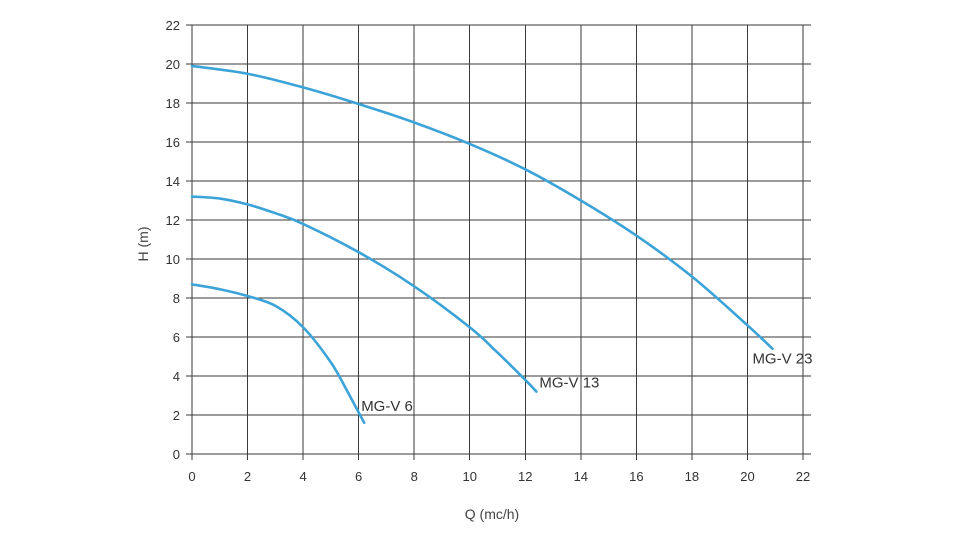  Describe the element at coordinates (247, 476) in the screenshot. I see `x-tick-label: 2` at that location.